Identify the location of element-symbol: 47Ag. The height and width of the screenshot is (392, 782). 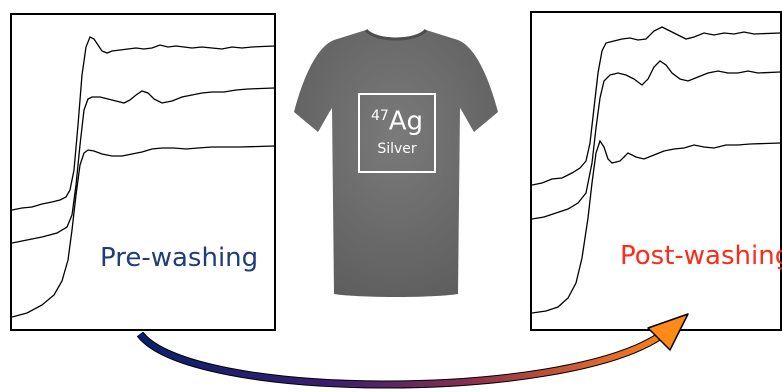
(397, 119).